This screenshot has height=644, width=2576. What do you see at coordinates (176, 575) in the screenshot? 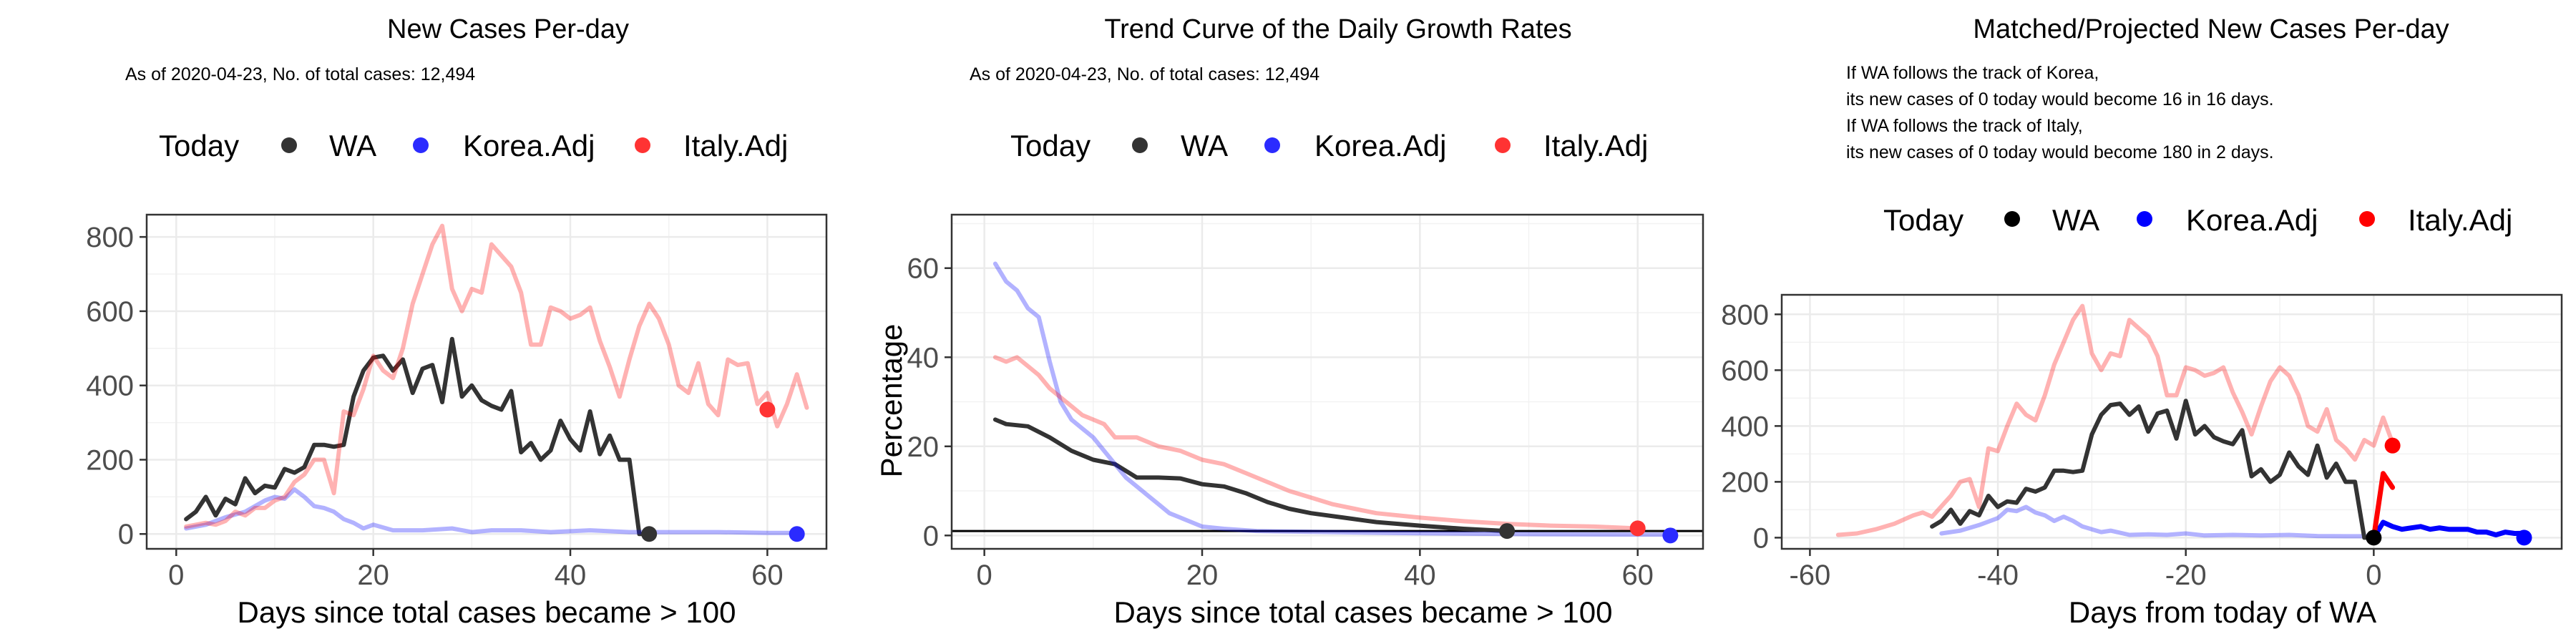
I see `panel-1-x-tick-label: 0` at bounding box center [176, 575].